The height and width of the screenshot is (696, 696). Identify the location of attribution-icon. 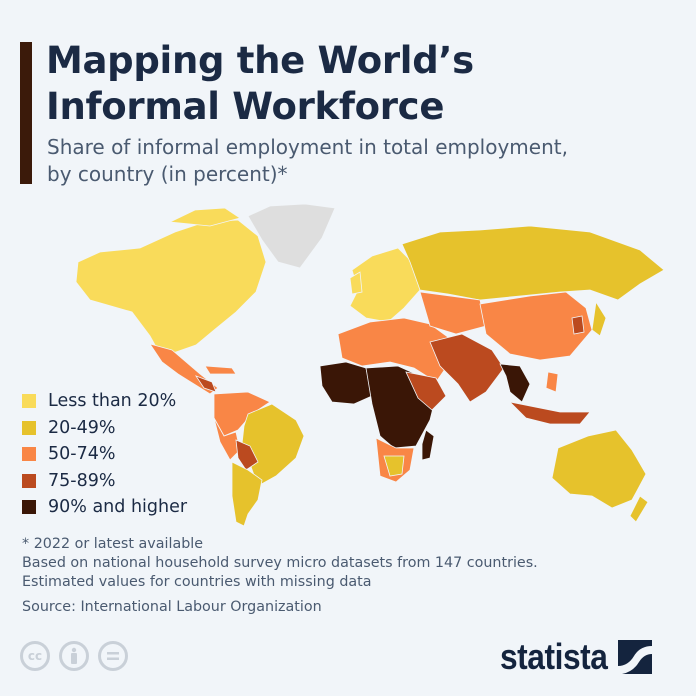
(74, 656).